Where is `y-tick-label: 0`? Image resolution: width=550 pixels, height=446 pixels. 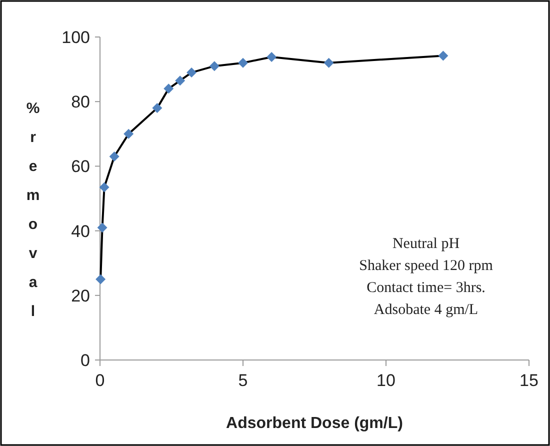
y-tick-label: 0 is located at coordinates (85, 360).